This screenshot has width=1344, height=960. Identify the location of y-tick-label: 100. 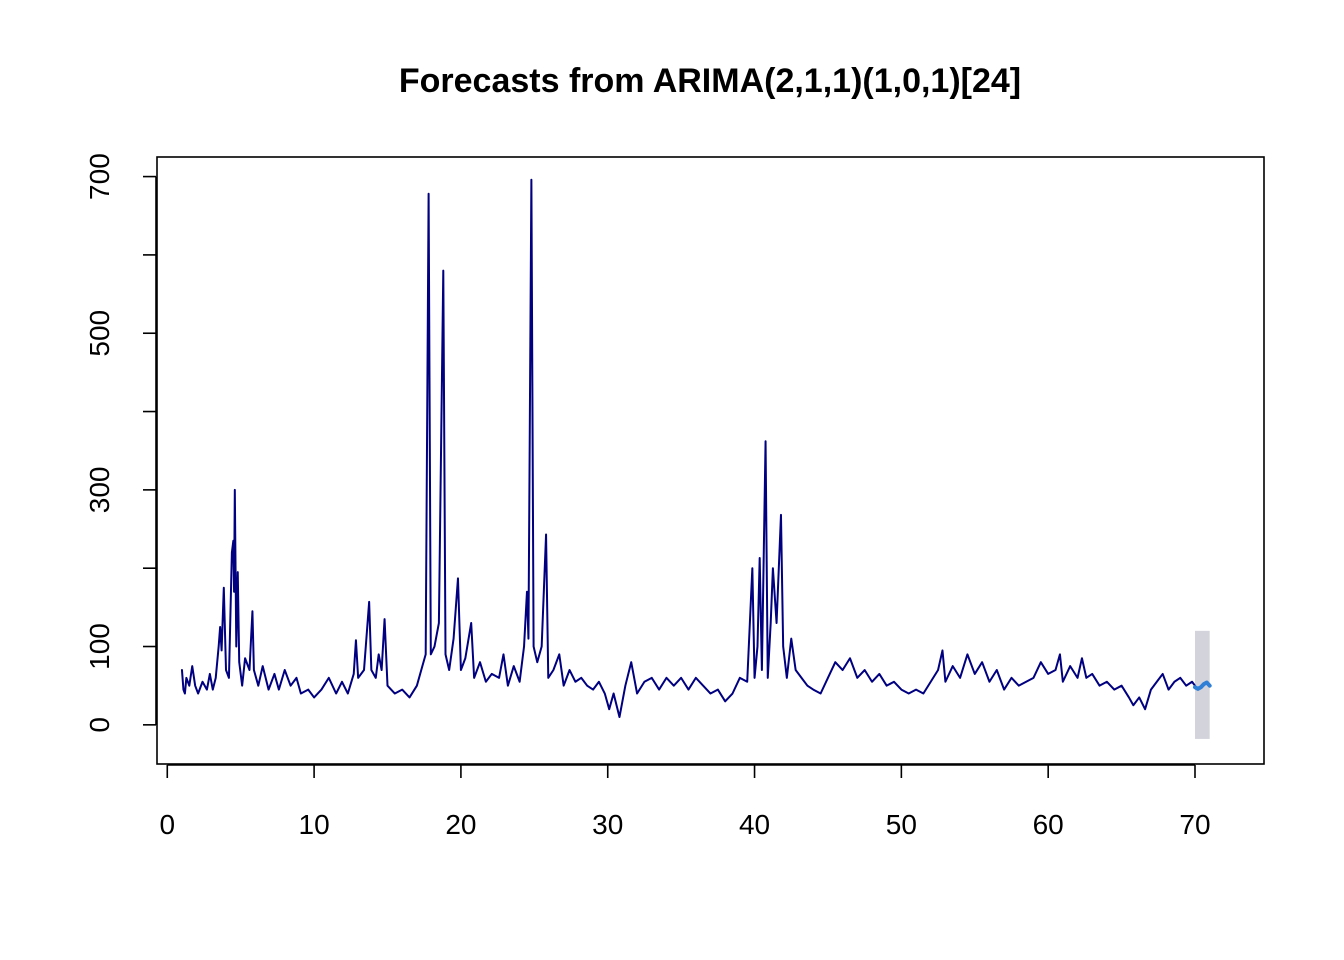
(99, 646).